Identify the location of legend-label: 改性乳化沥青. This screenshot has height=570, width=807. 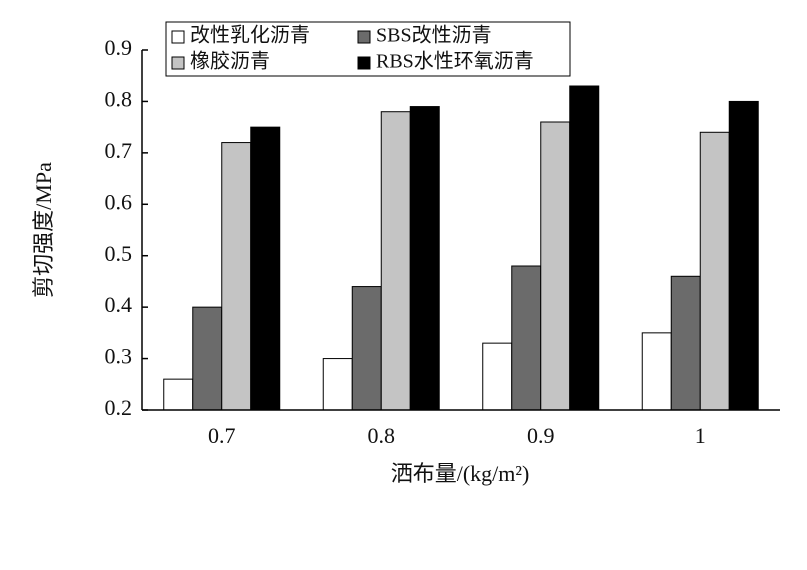
(250, 35).